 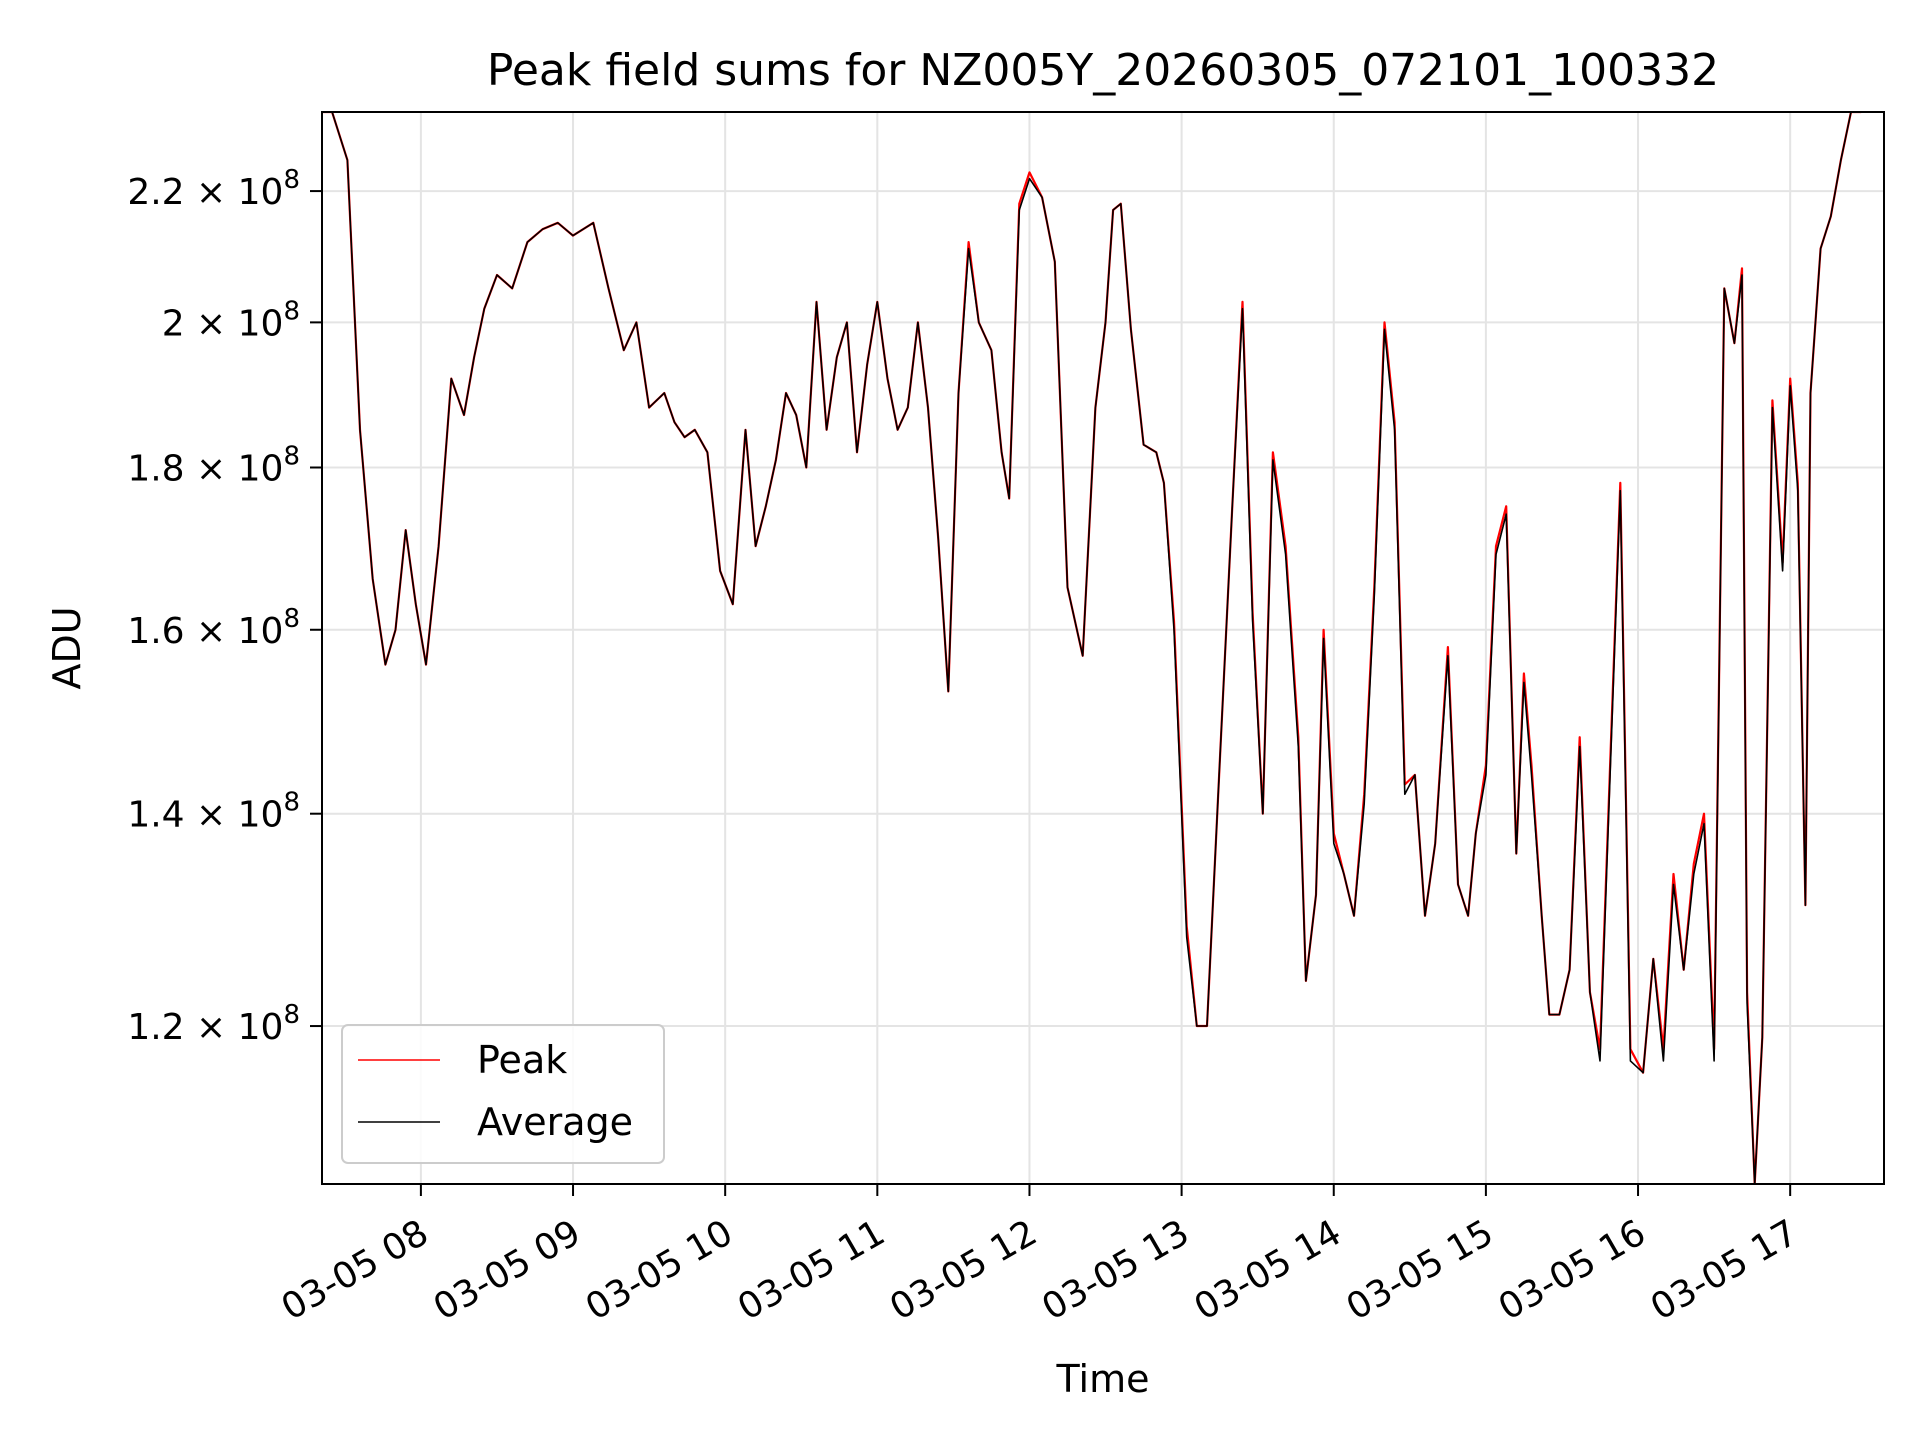 I want to click on x-axis-label: Time, so click(x=1103, y=1379).